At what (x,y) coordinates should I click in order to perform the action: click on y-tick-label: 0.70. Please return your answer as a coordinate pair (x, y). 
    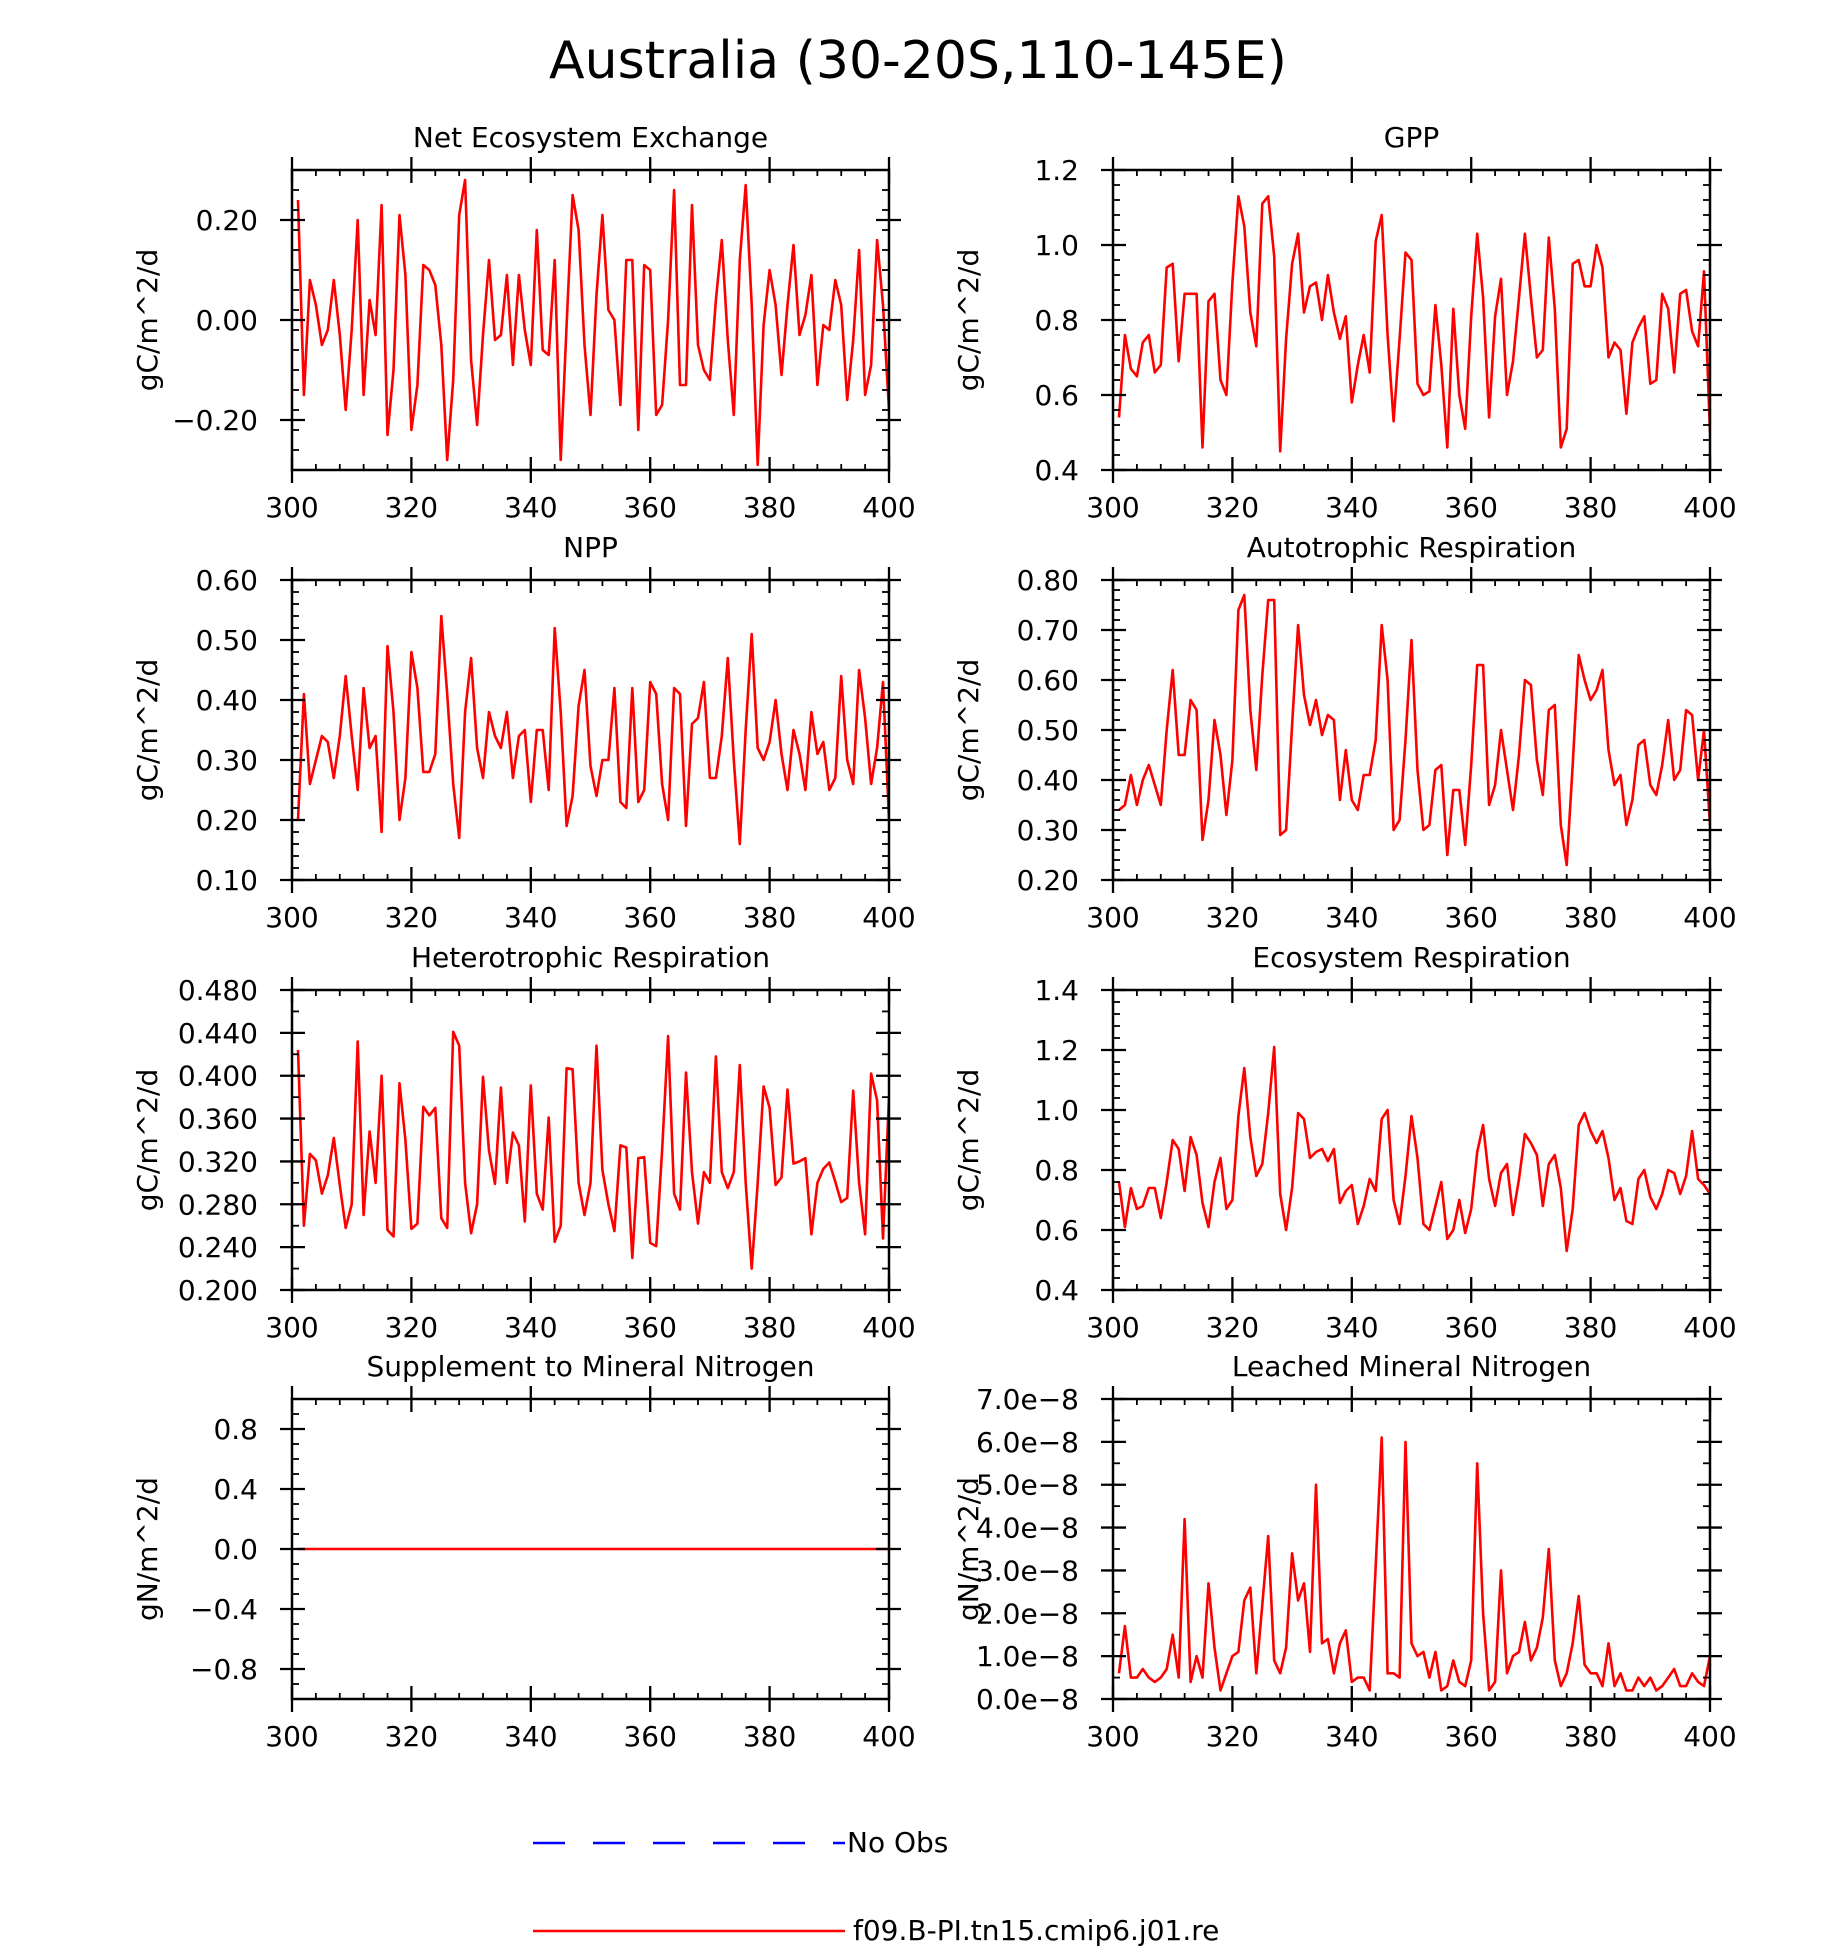
    Looking at the image, I should click on (1048, 630).